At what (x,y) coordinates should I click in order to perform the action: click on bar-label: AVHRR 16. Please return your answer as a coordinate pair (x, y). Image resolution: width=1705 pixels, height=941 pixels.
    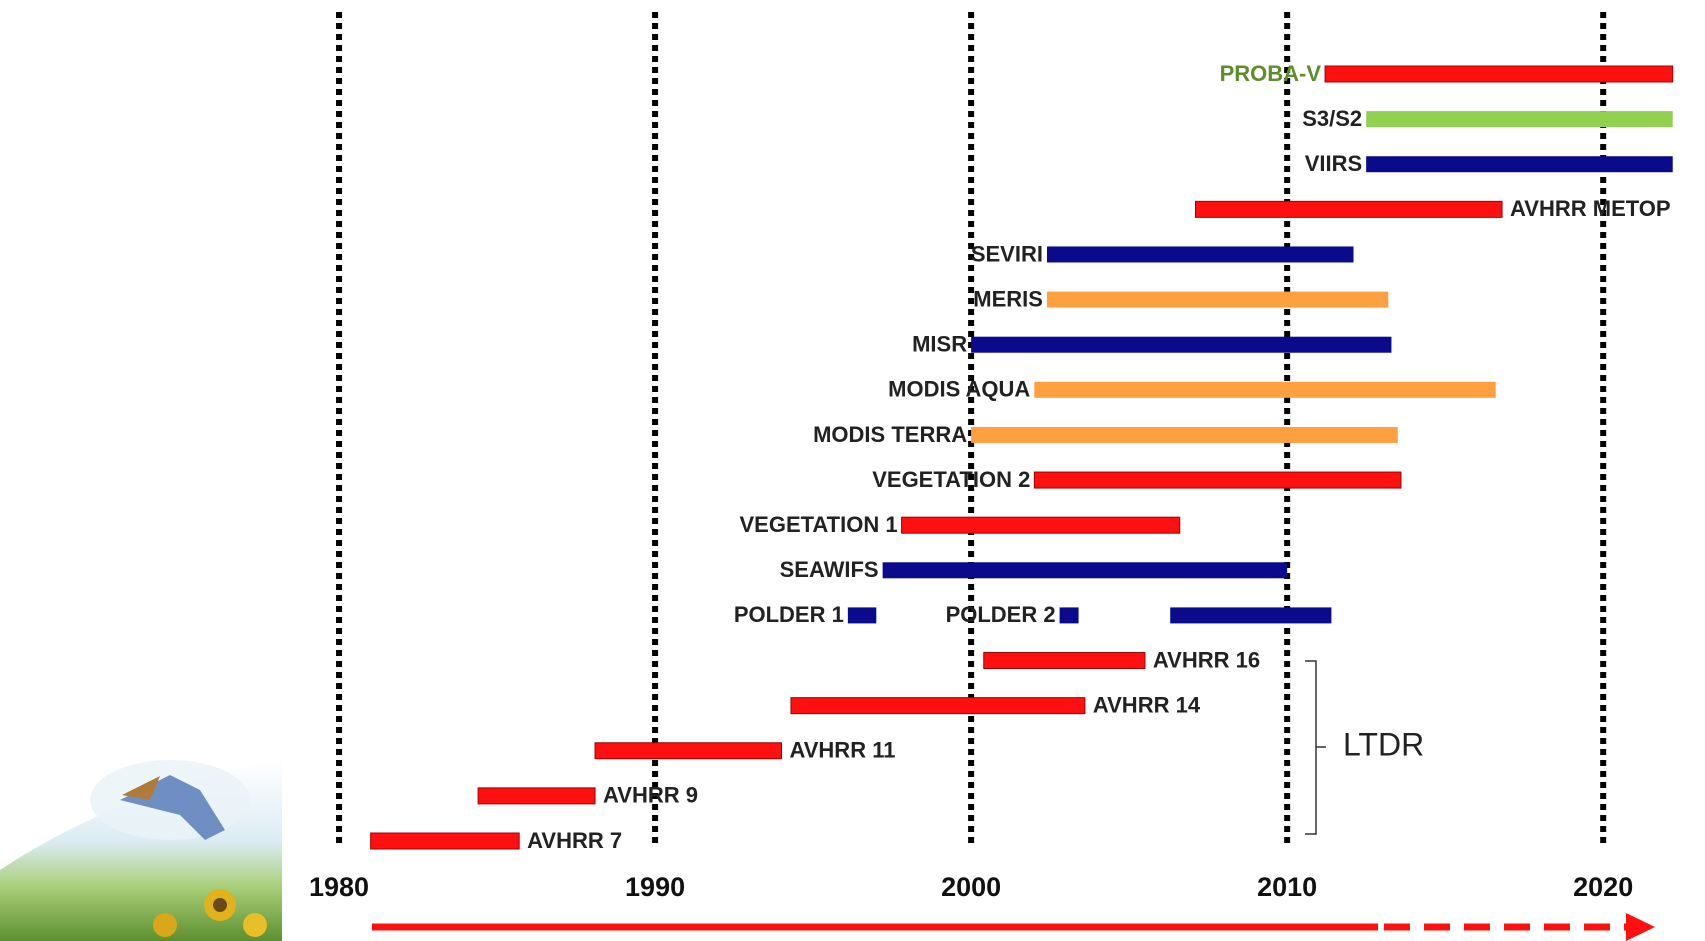
    Looking at the image, I should click on (1206, 659).